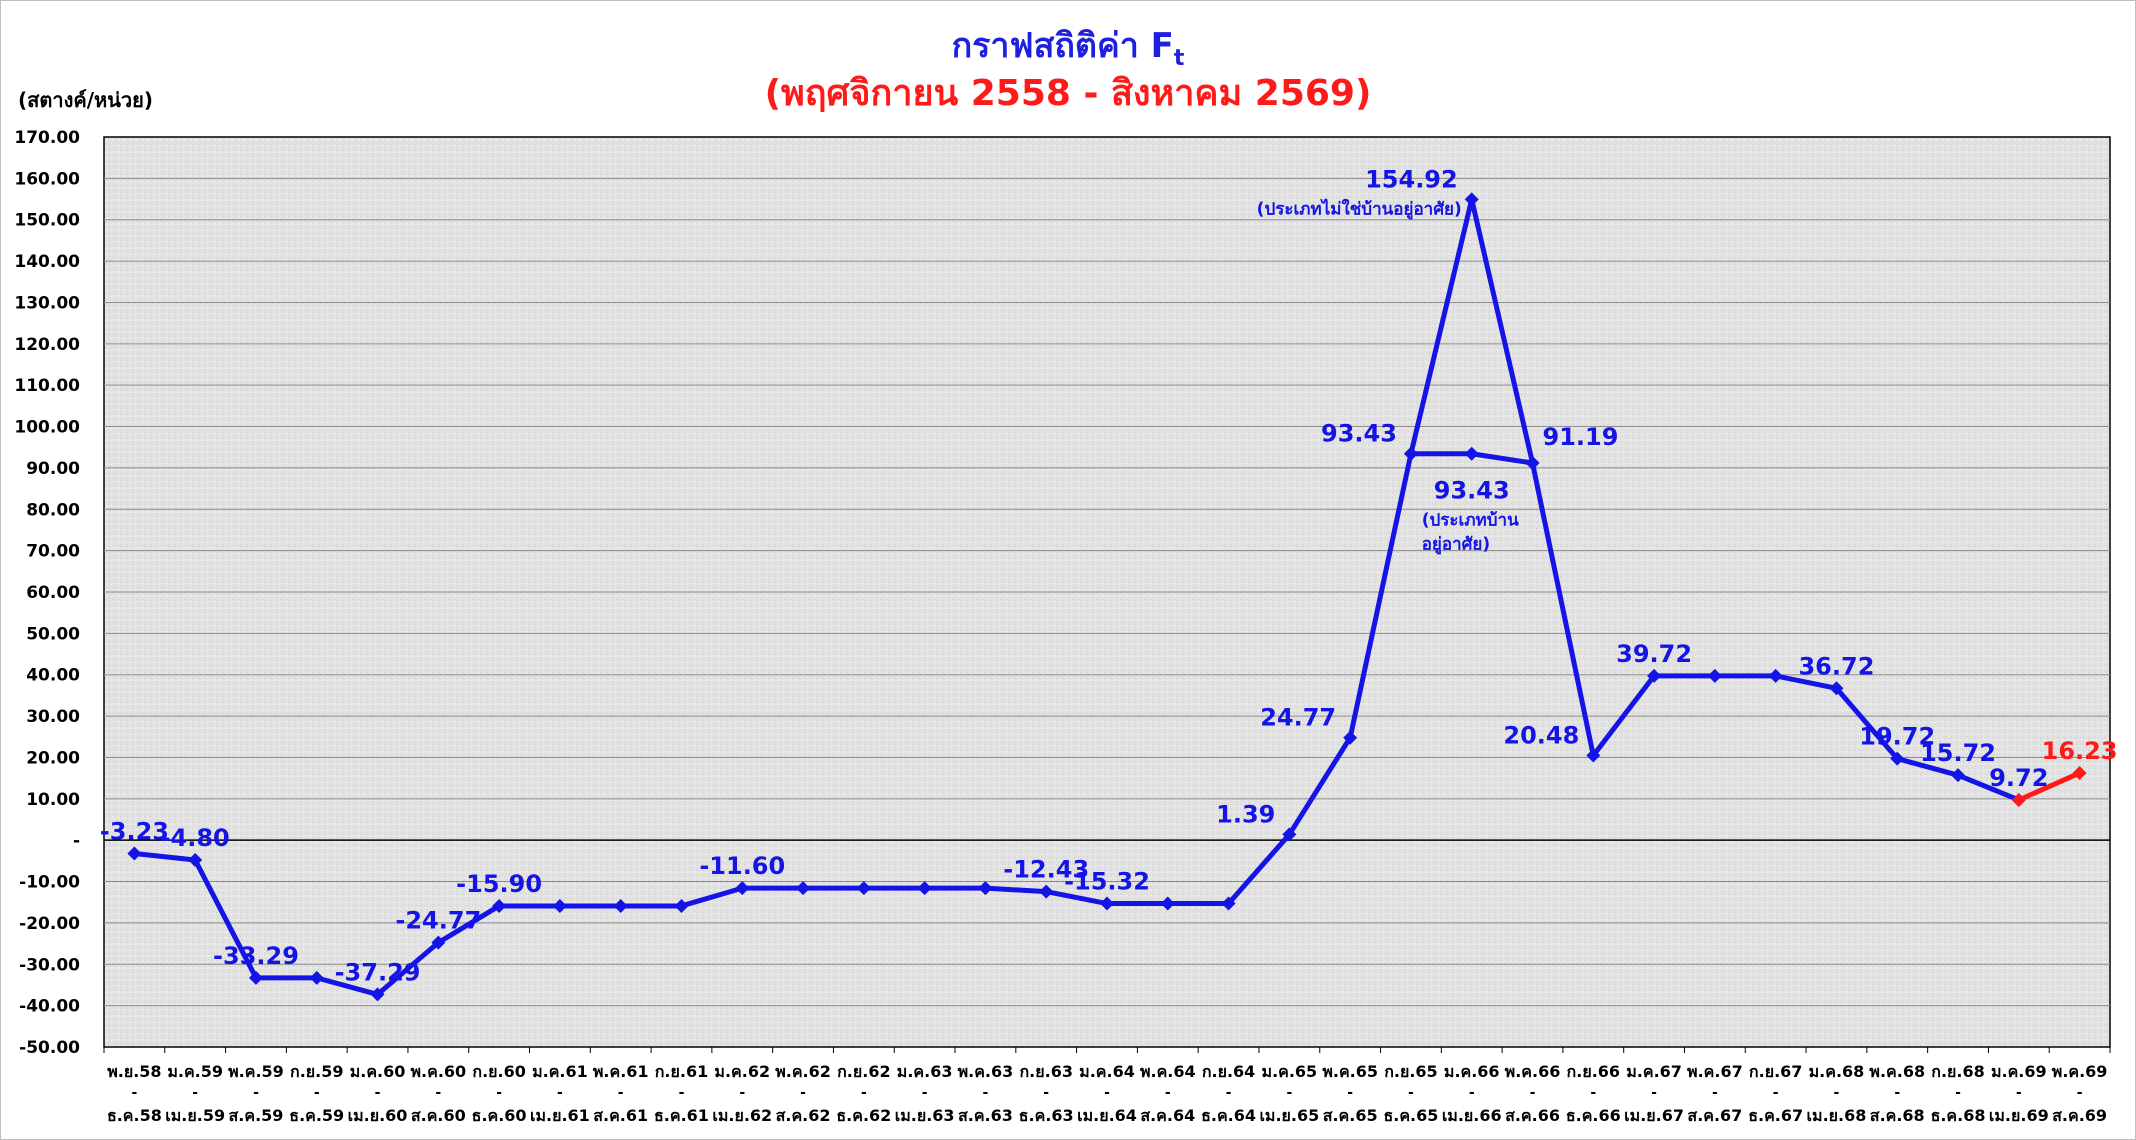  I want to click on data-label: 154.92, so click(1411, 179).